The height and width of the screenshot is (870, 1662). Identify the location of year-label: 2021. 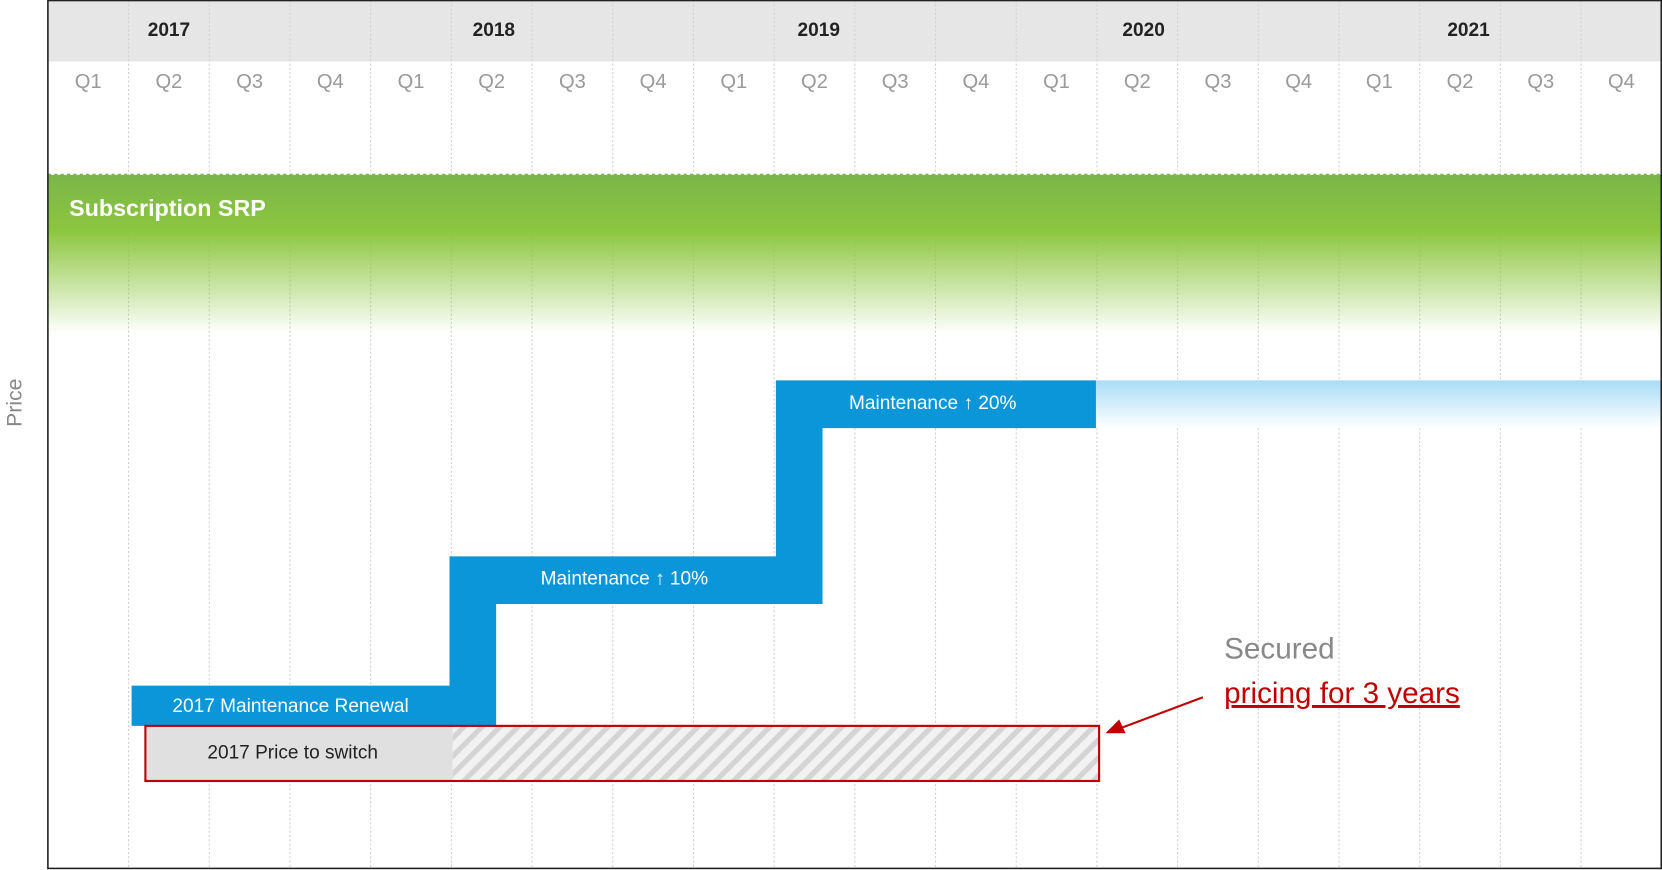
(1468, 30).